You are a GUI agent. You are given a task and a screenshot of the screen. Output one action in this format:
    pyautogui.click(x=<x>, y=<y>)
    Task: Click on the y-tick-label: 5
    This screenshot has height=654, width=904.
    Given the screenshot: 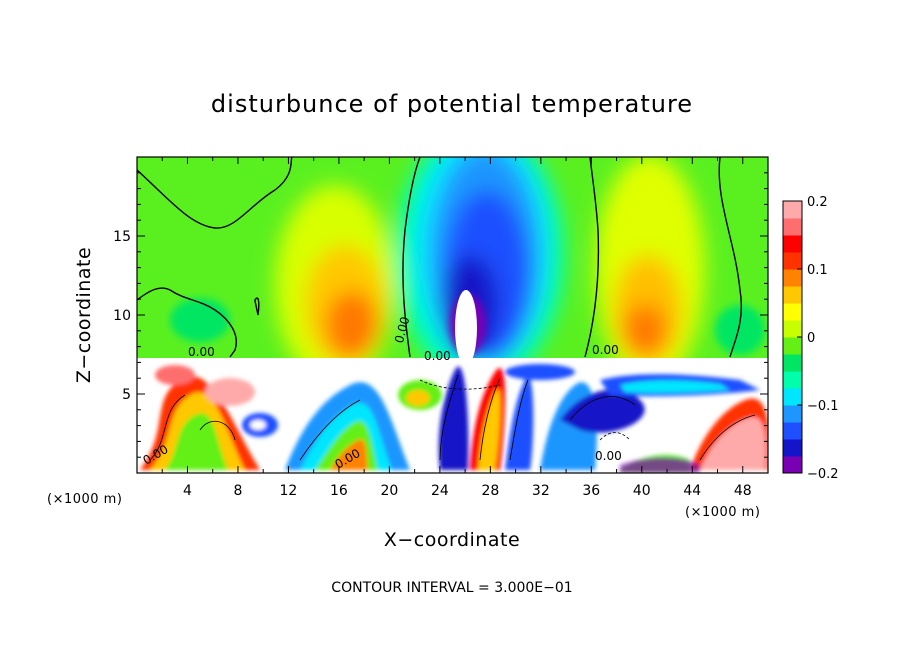 What is the action you would take?
    pyautogui.click(x=126, y=395)
    